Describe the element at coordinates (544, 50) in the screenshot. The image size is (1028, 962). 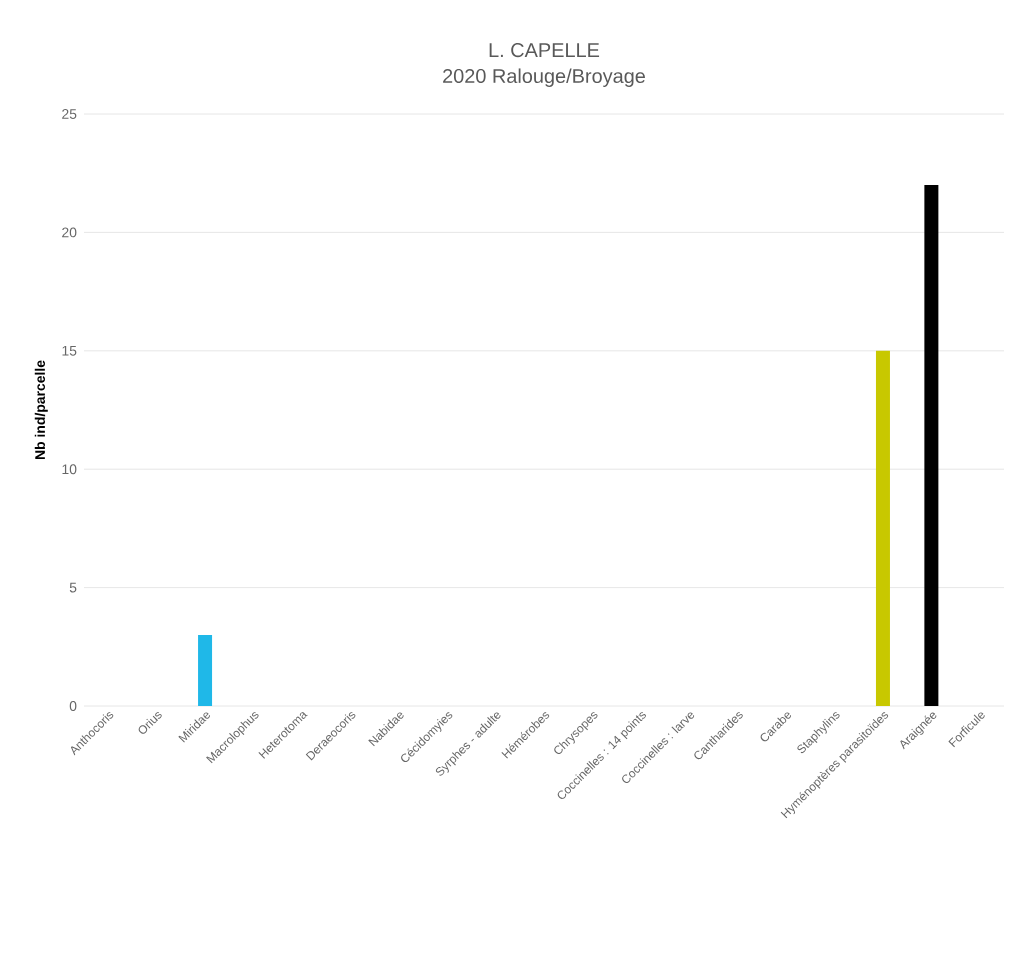
I see `chart-title: L. CAPELLE` at that location.